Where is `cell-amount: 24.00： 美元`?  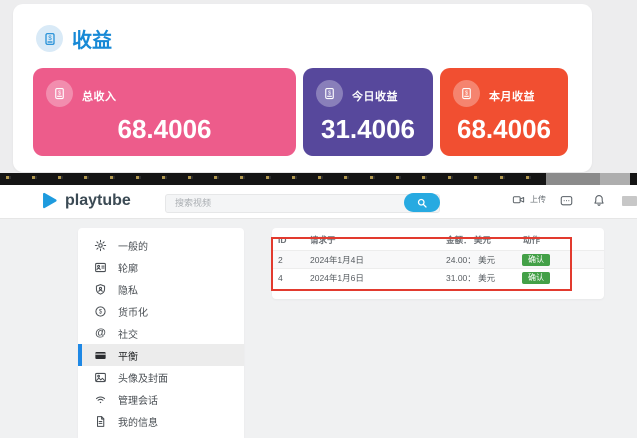 cell-amount: 24.00： 美元 is located at coordinates (471, 260).